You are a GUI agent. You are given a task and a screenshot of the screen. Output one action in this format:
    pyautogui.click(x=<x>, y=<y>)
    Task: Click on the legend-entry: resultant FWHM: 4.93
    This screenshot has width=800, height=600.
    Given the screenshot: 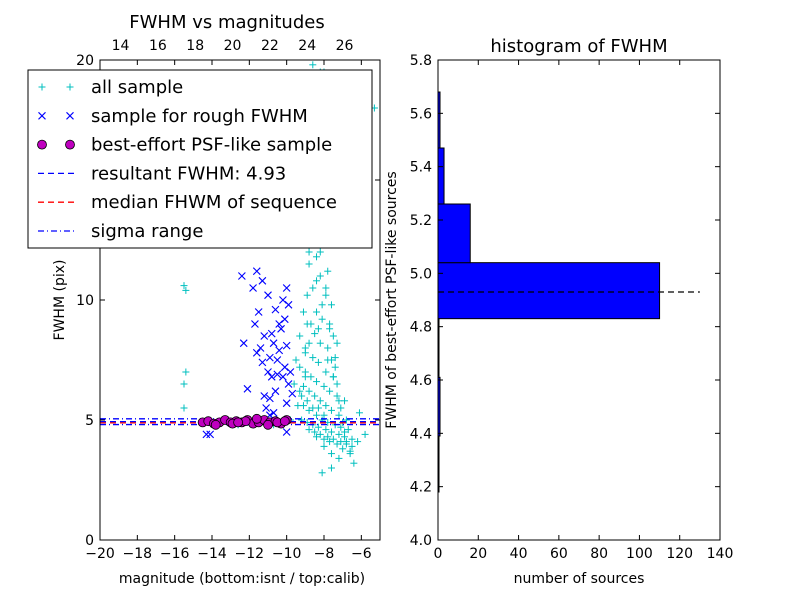 What is the action you would take?
    pyautogui.click(x=162, y=173)
    